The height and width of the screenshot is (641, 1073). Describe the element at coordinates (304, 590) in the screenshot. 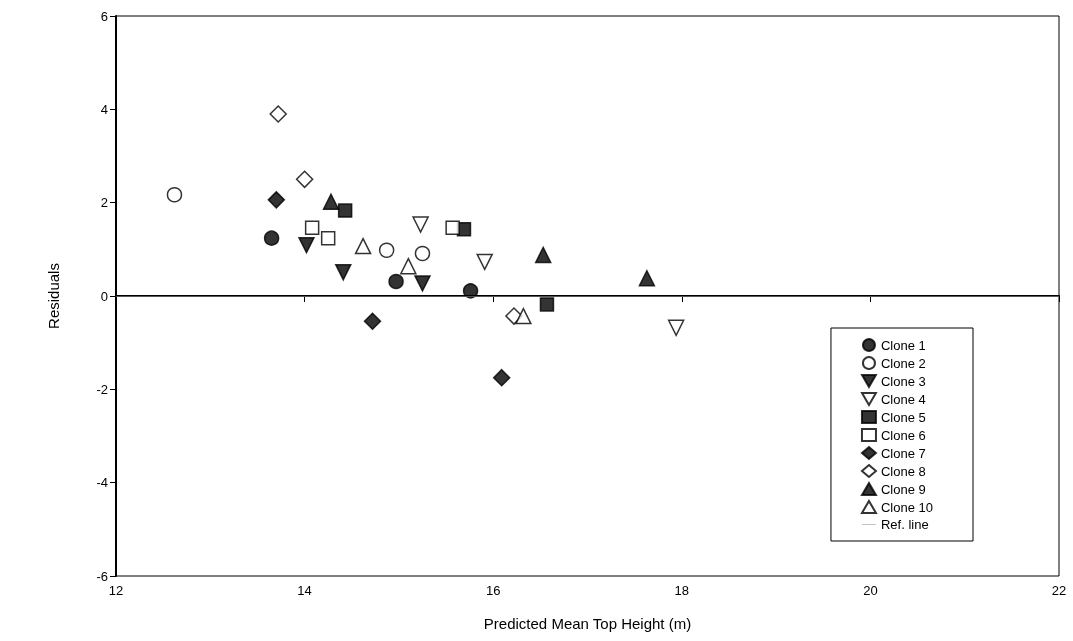

I see `x-tick-label: 14` at that location.